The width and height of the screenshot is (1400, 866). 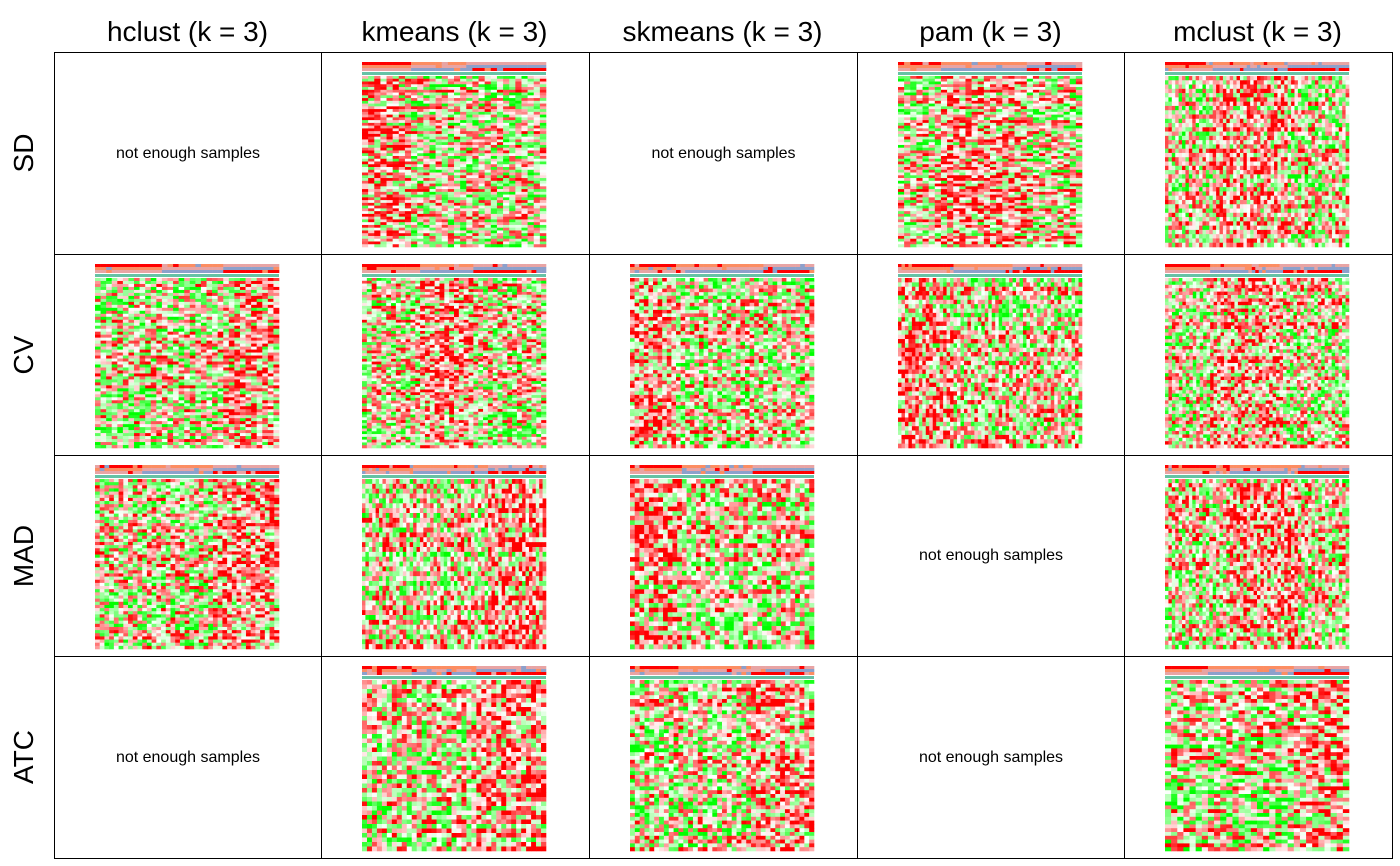 I want to click on cell-sd-pam, so click(x=991, y=153).